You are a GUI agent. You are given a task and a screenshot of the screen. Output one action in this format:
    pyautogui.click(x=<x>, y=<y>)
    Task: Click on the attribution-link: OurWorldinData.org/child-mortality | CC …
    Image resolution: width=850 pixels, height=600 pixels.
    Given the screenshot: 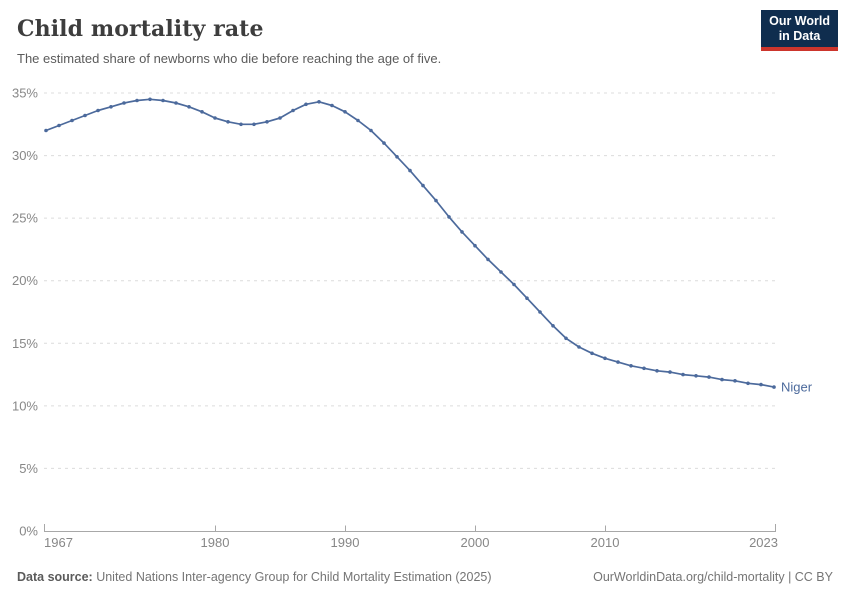 What is the action you would take?
    pyautogui.click(x=713, y=577)
    